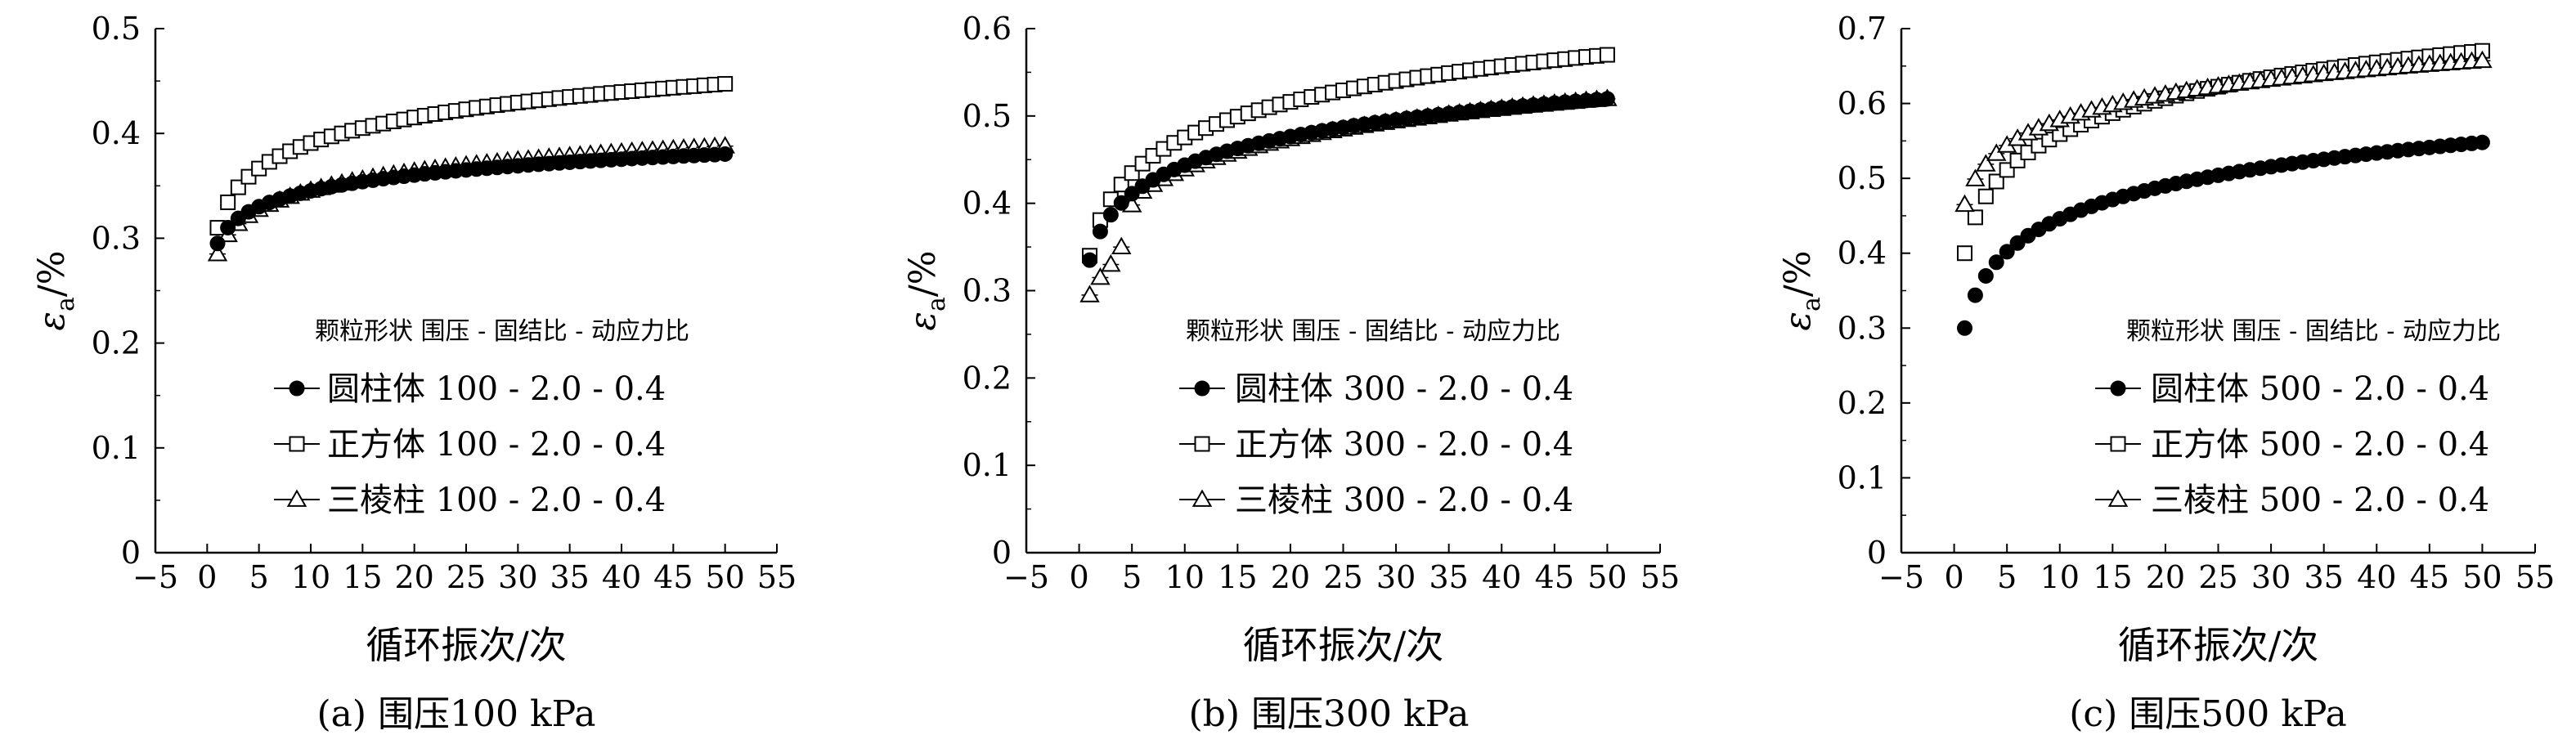 The width and height of the screenshot is (2576, 744). I want to click on y-tick-label: 0.6, so click(988, 29).